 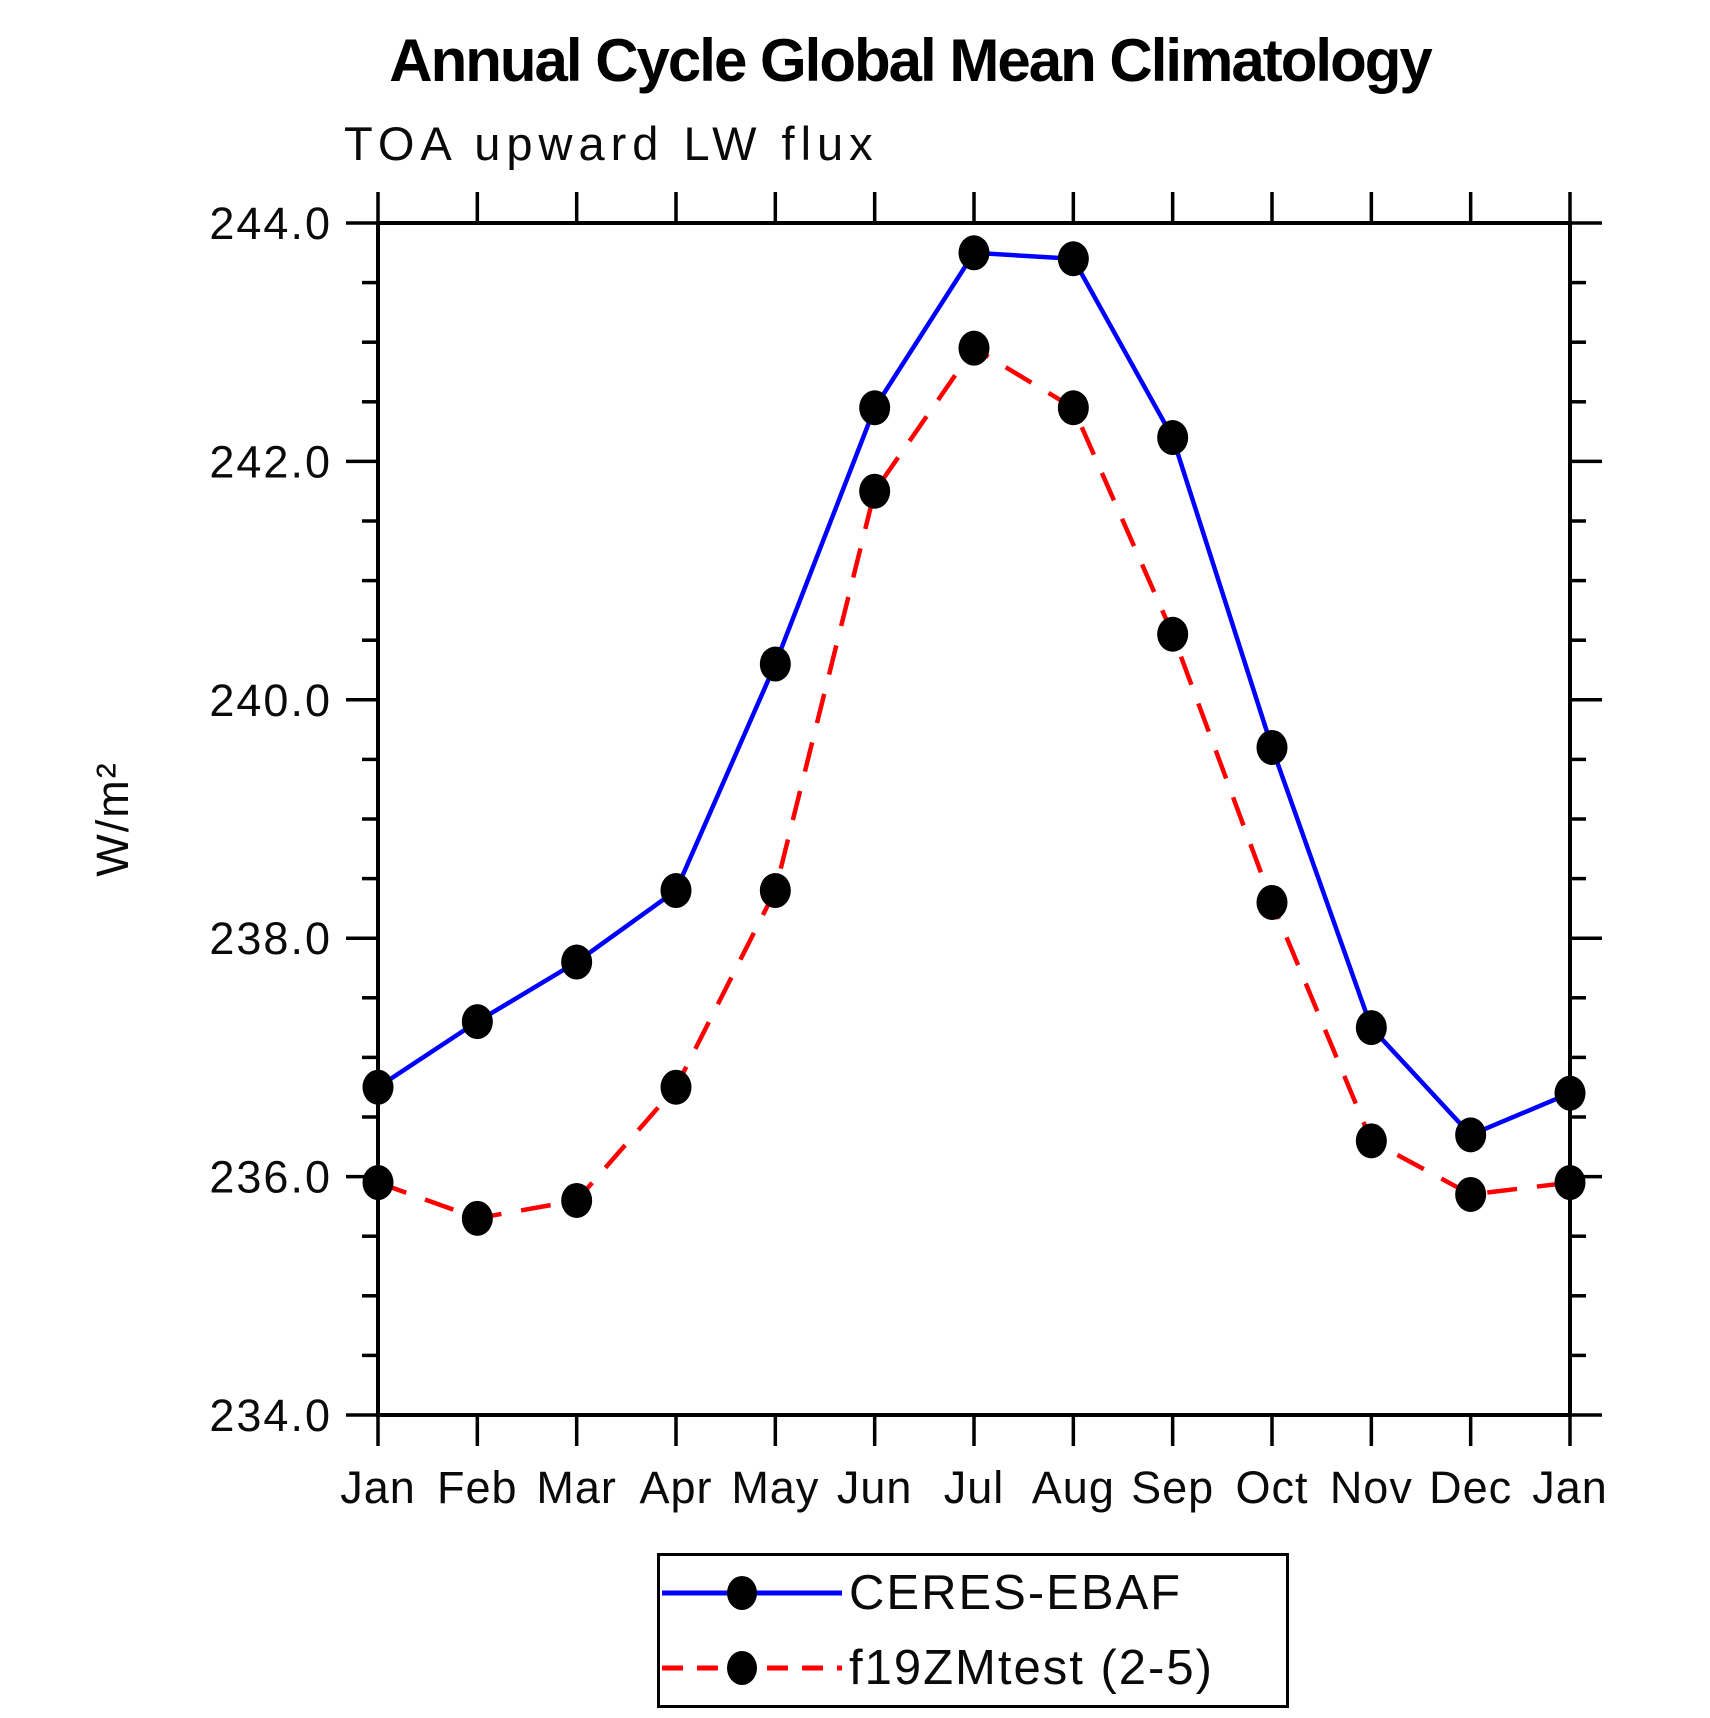 I want to click on y-tick-label: 238.0, so click(x=270, y=938).